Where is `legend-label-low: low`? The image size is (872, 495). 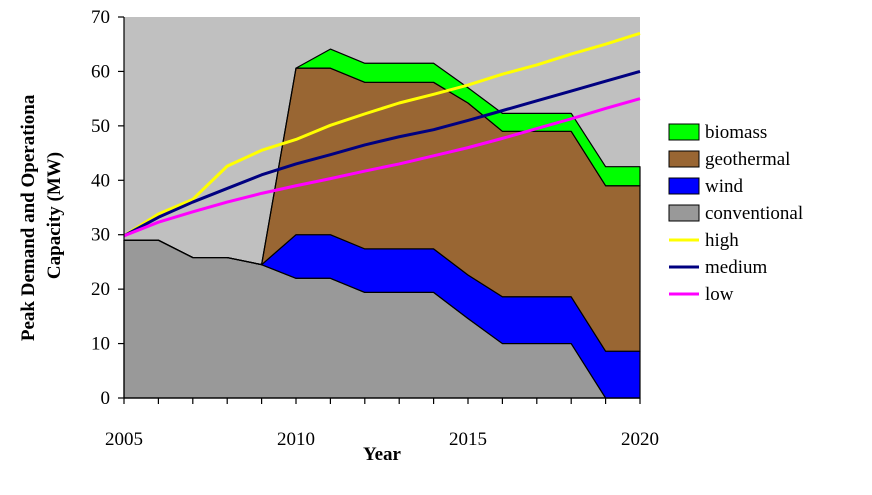
legend-label-low: low is located at coordinates (719, 294).